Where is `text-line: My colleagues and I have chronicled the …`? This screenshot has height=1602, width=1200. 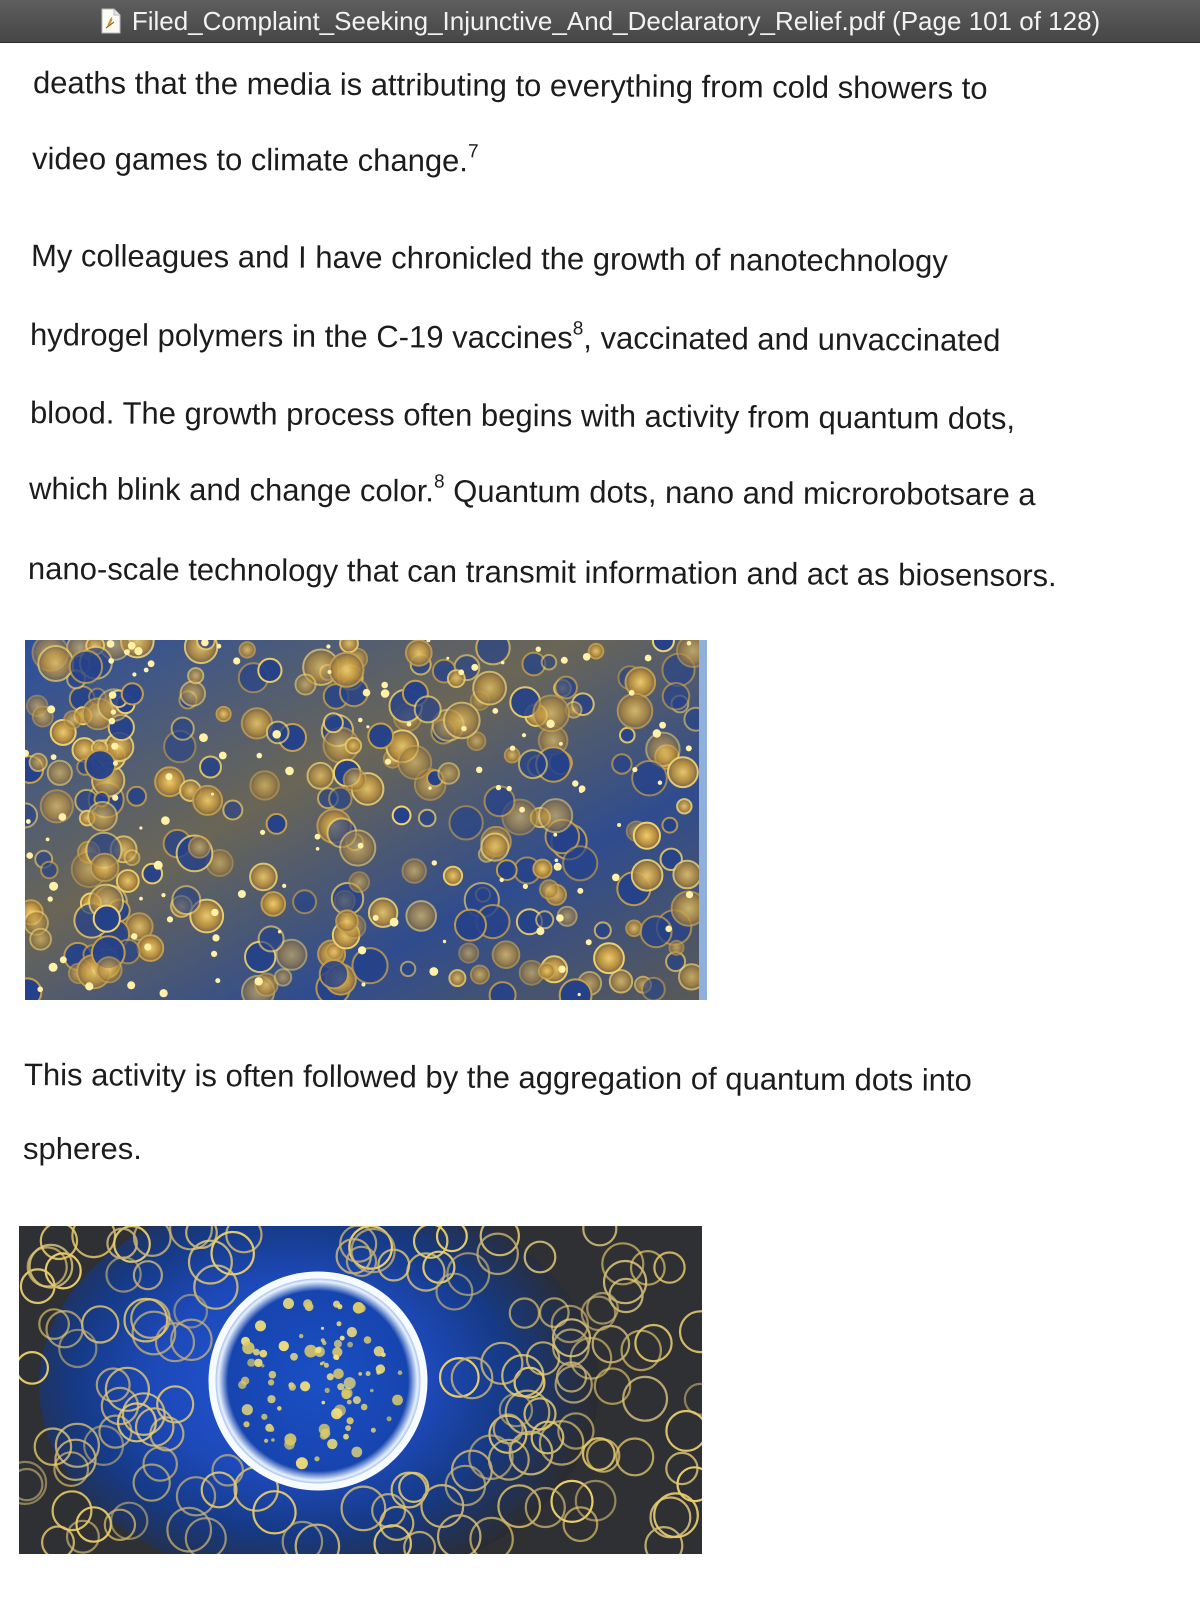 text-line: My colleagues and I have chronicled the … is located at coordinates (489, 258).